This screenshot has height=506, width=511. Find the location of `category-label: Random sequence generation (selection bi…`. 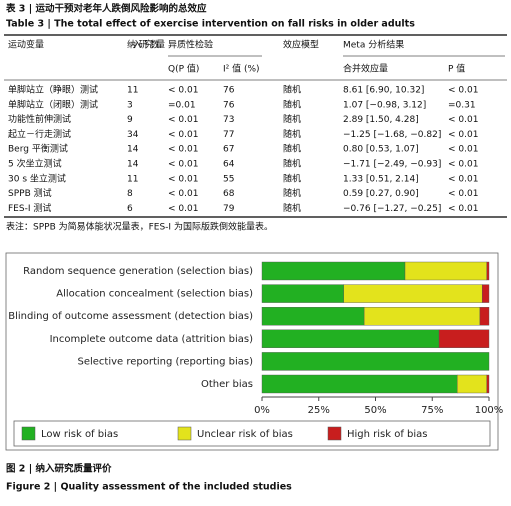

category-label: Random sequence generation (selection bi… is located at coordinates (138, 271).